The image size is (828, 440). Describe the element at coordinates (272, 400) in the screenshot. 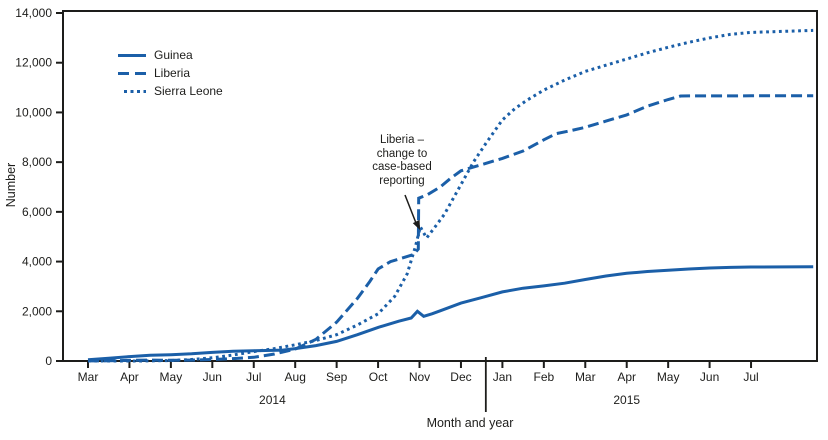

I see `year-label: 2014` at that location.